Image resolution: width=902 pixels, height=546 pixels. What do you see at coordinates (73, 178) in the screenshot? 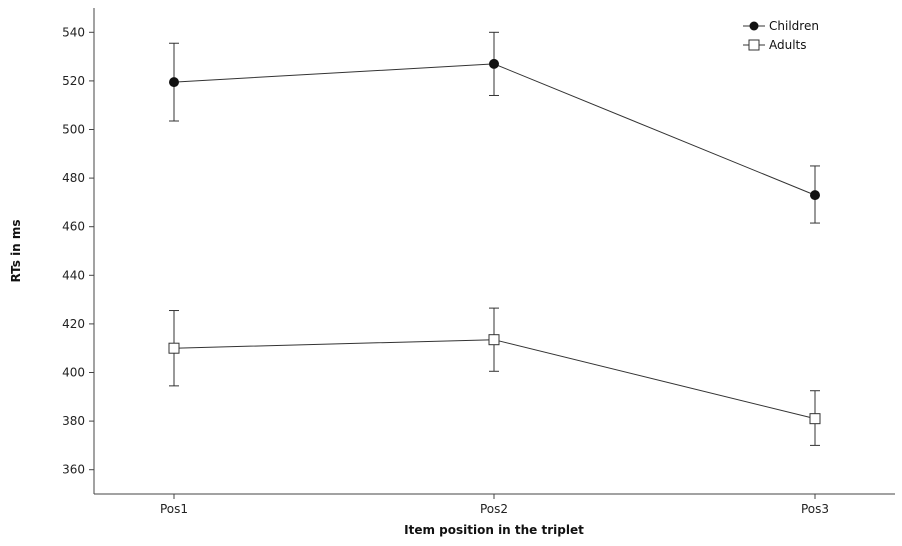
I see `y-tick-label: 480` at bounding box center [73, 178].